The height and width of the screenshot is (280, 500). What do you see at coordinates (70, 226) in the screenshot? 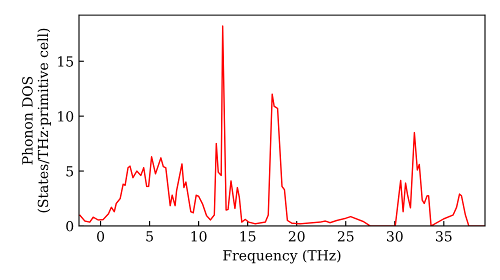
I see `y-tick-label: 0` at bounding box center [70, 226].